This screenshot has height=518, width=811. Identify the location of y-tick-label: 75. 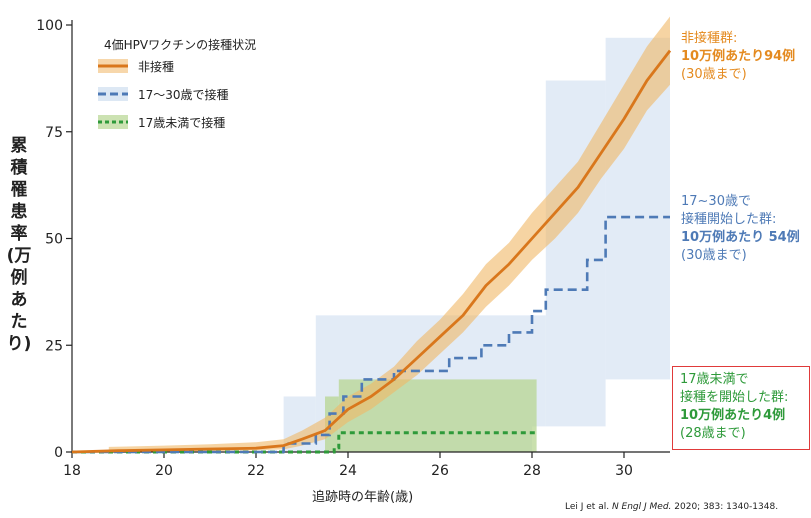
(54, 133).